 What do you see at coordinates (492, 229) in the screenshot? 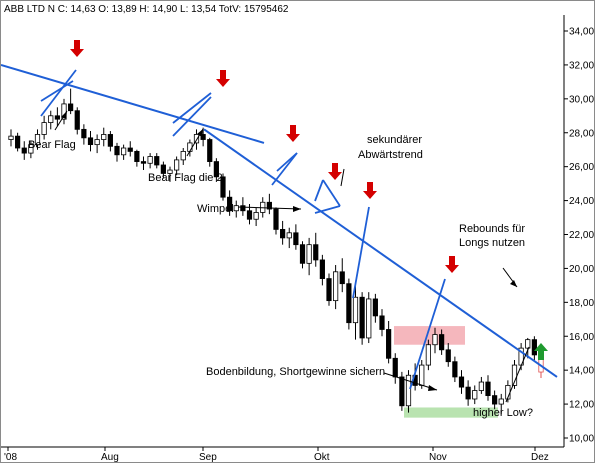
I see `annotation-rebounds: Rebounds für` at bounding box center [492, 229].